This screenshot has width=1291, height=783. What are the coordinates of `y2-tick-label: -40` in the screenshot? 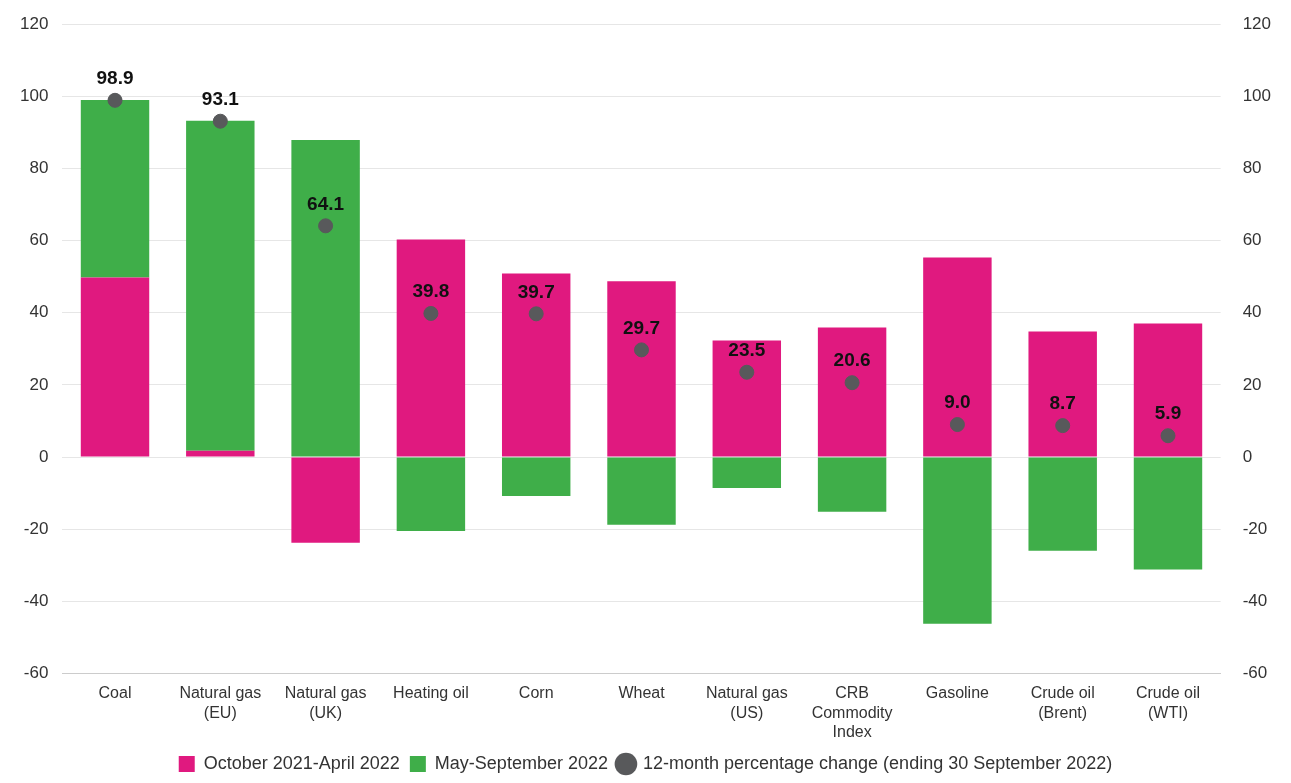 It's located at (1255, 600).